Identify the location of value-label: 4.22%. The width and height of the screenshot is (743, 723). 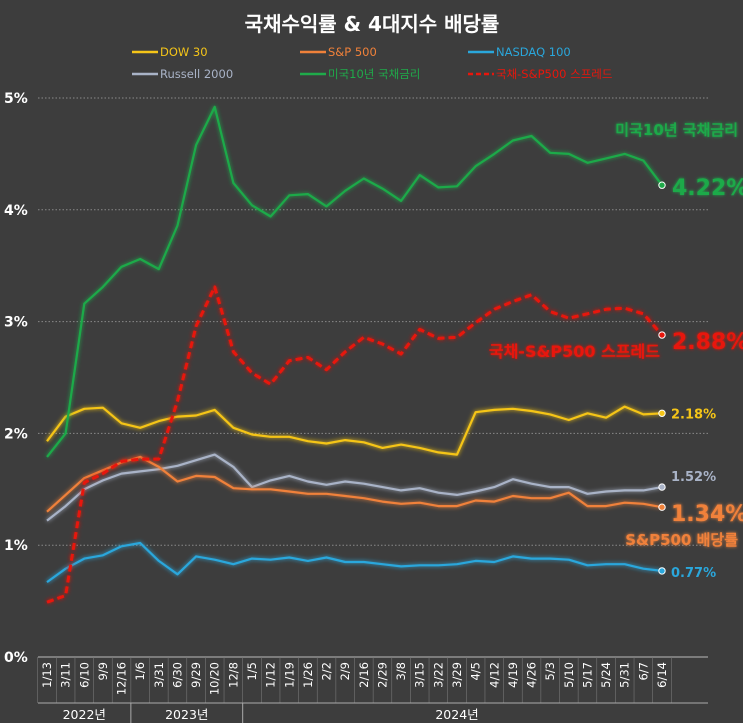
(707, 188).